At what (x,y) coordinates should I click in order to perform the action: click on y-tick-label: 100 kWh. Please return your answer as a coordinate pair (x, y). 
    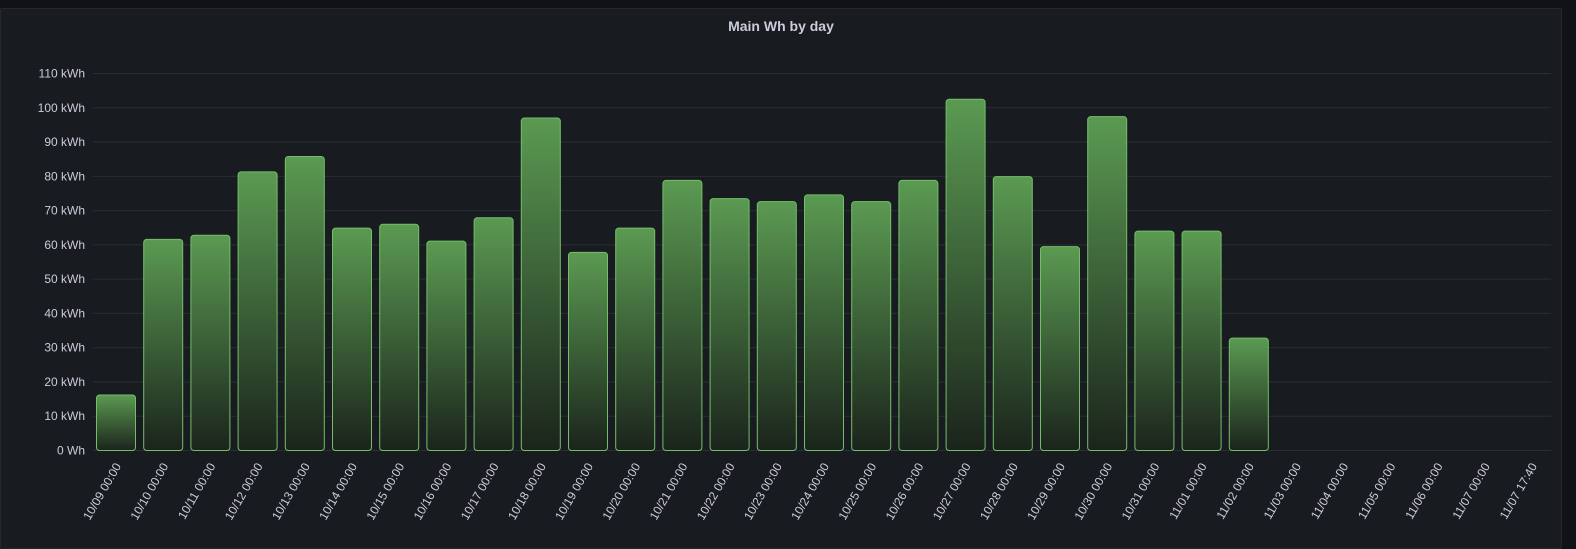
    Looking at the image, I should click on (61, 108).